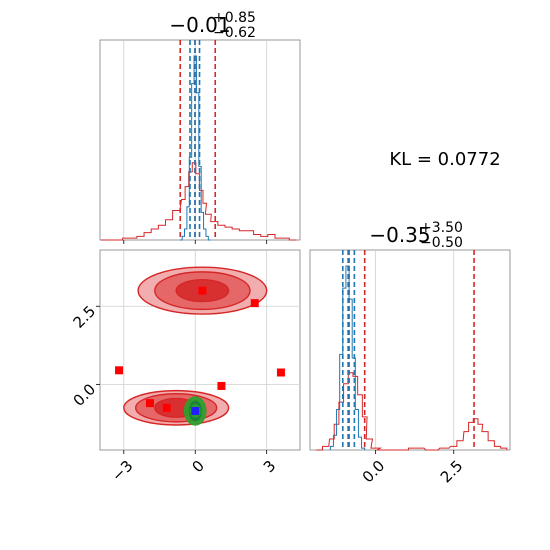  I want to click on sample-point, so click(195, 410).